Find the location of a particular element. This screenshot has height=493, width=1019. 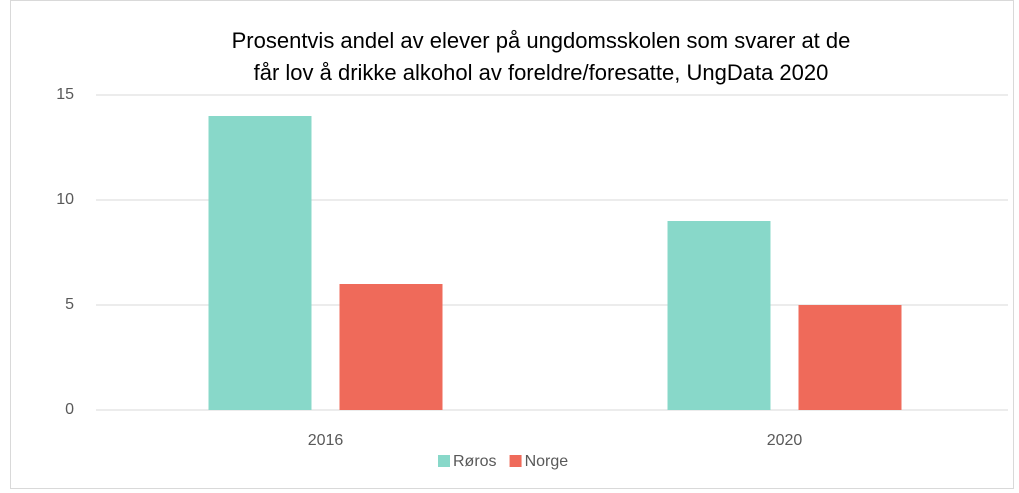

y-tick-label: 15 is located at coordinates (65, 94).